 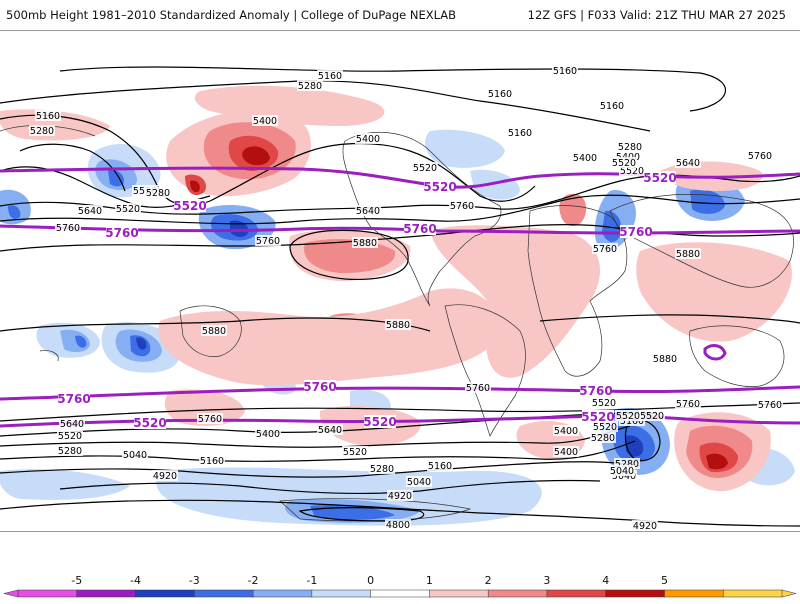 I want to click on height-contour-label: 5880, so click(x=214, y=331).